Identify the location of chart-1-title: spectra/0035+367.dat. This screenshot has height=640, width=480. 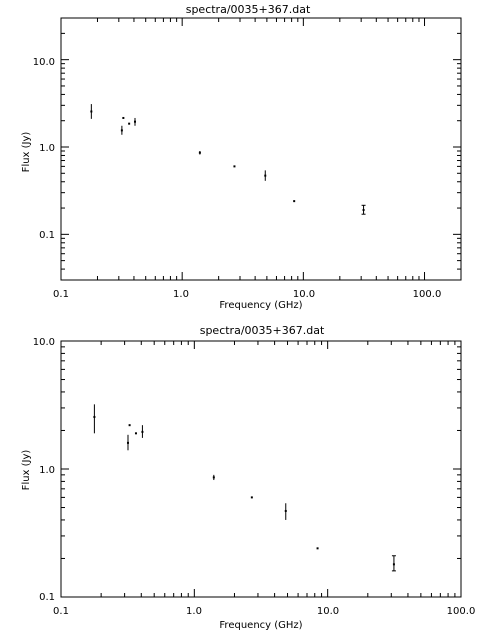
(248, 9).